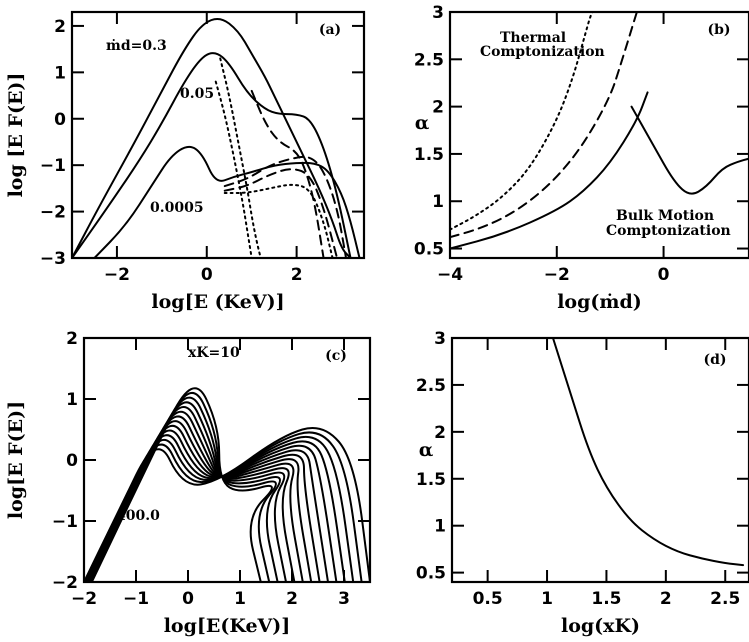 Image resolution: width=749 pixels, height=642 pixels. I want to click on x-tick-label: −4, so click(450, 275).